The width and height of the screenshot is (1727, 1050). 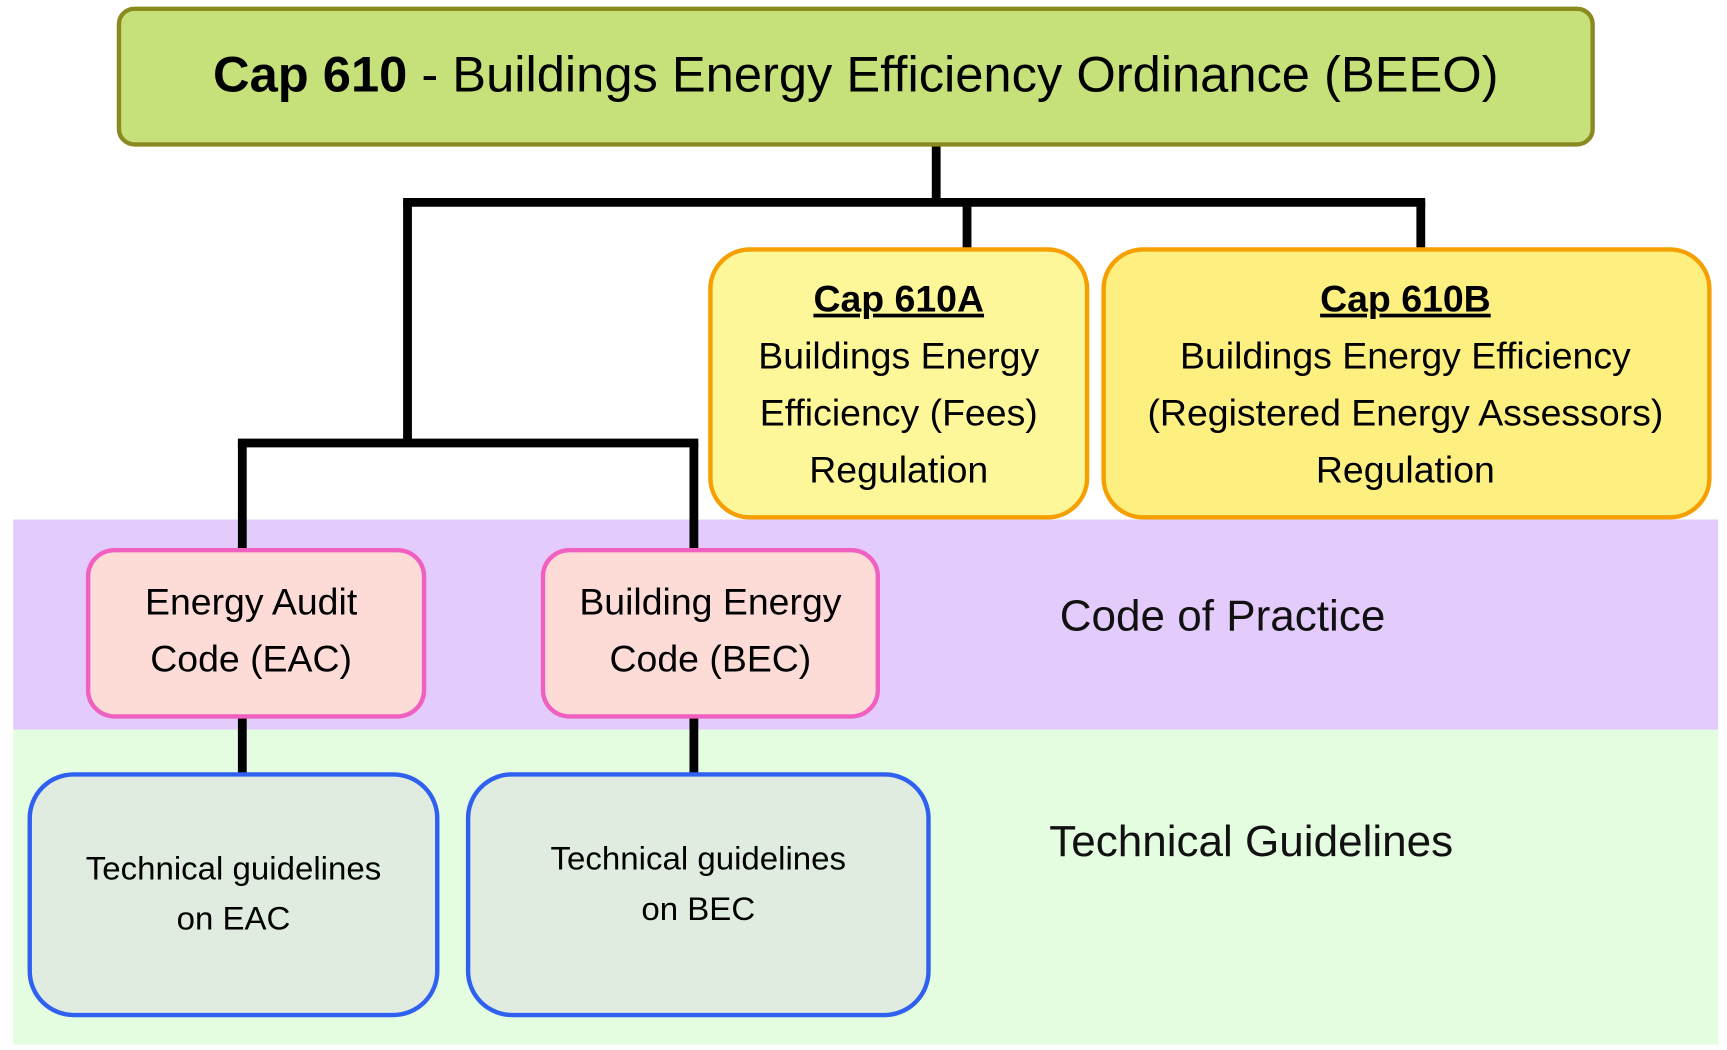 What do you see at coordinates (1251, 841) in the screenshot?
I see `band-label: Technical Guidelines` at bounding box center [1251, 841].